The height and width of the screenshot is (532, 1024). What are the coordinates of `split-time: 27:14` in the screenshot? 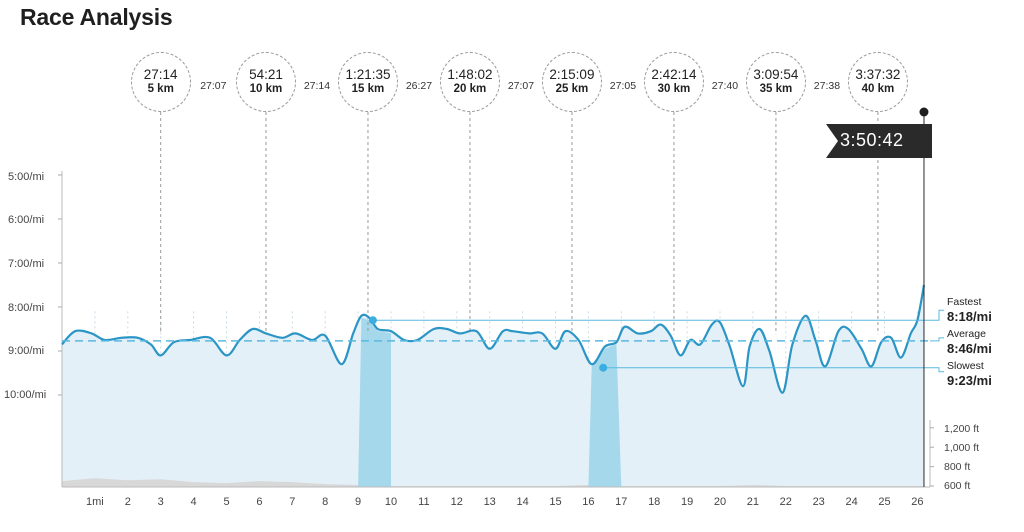 It's located at (160, 74).